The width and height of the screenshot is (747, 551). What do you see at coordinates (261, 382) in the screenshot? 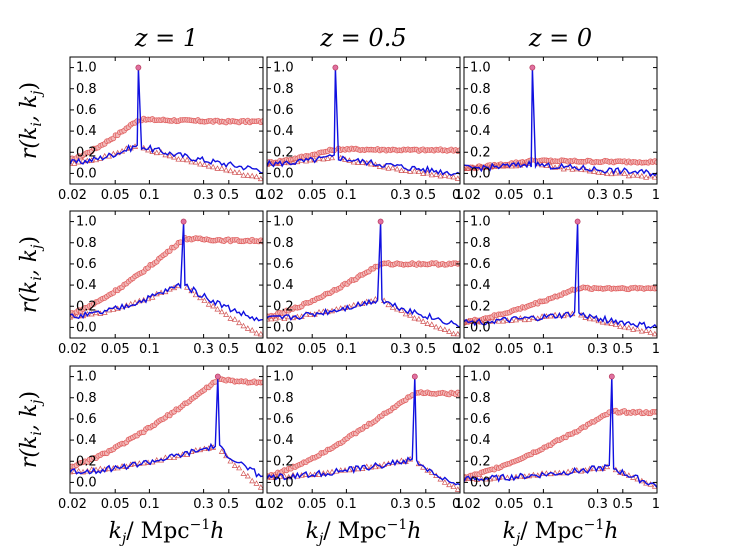
I see `circle-point` at bounding box center [261, 382].